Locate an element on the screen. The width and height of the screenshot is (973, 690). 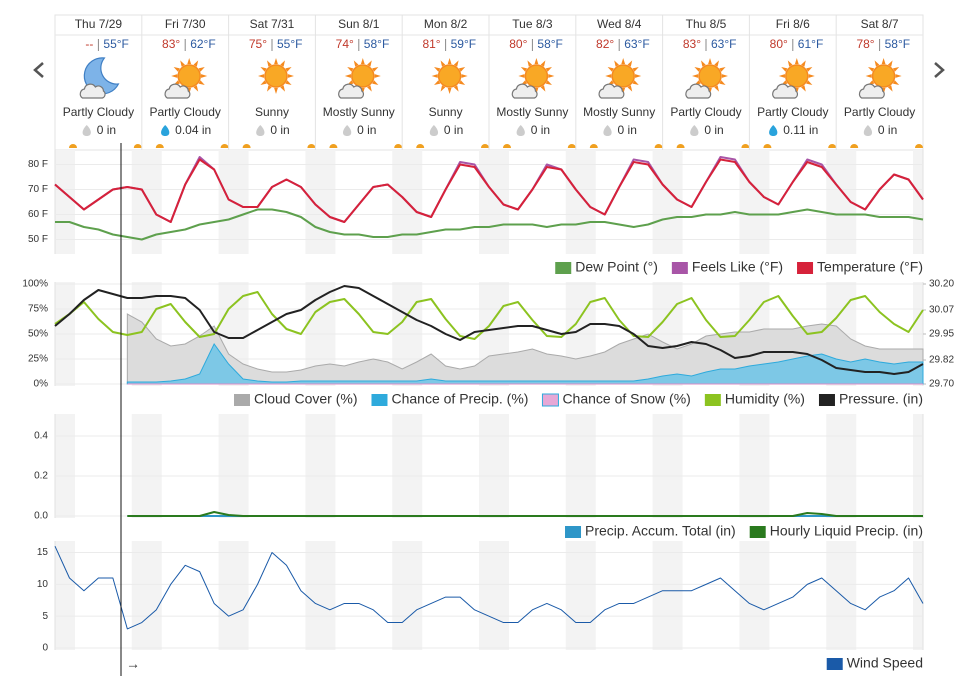
y2-tick-label: 29.70 is located at coordinates (941, 384).